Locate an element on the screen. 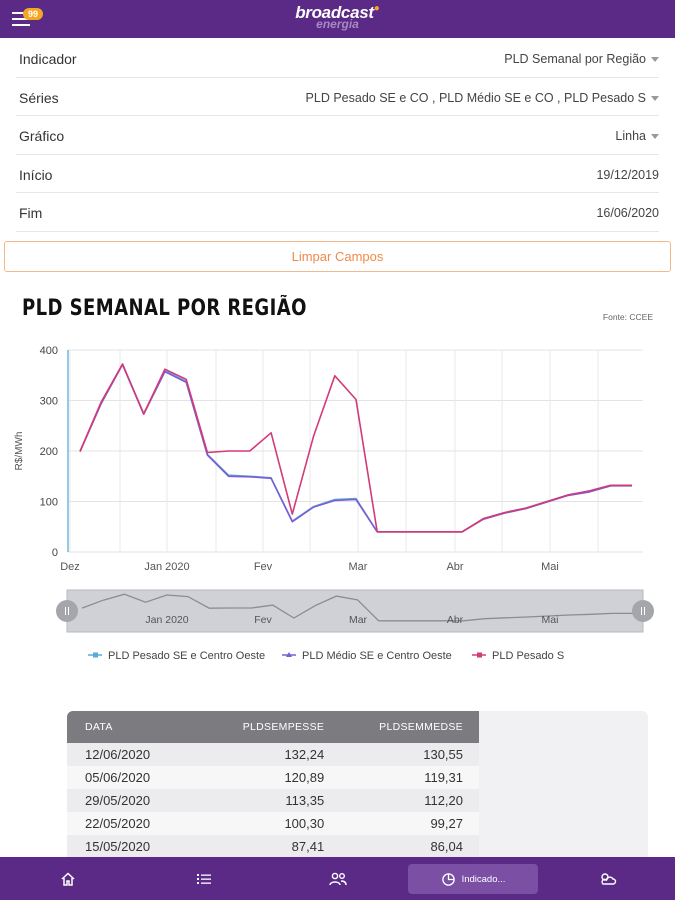 The width and height of the screenshot is (675, 900). nav-list is located at coordinates (204, 878).